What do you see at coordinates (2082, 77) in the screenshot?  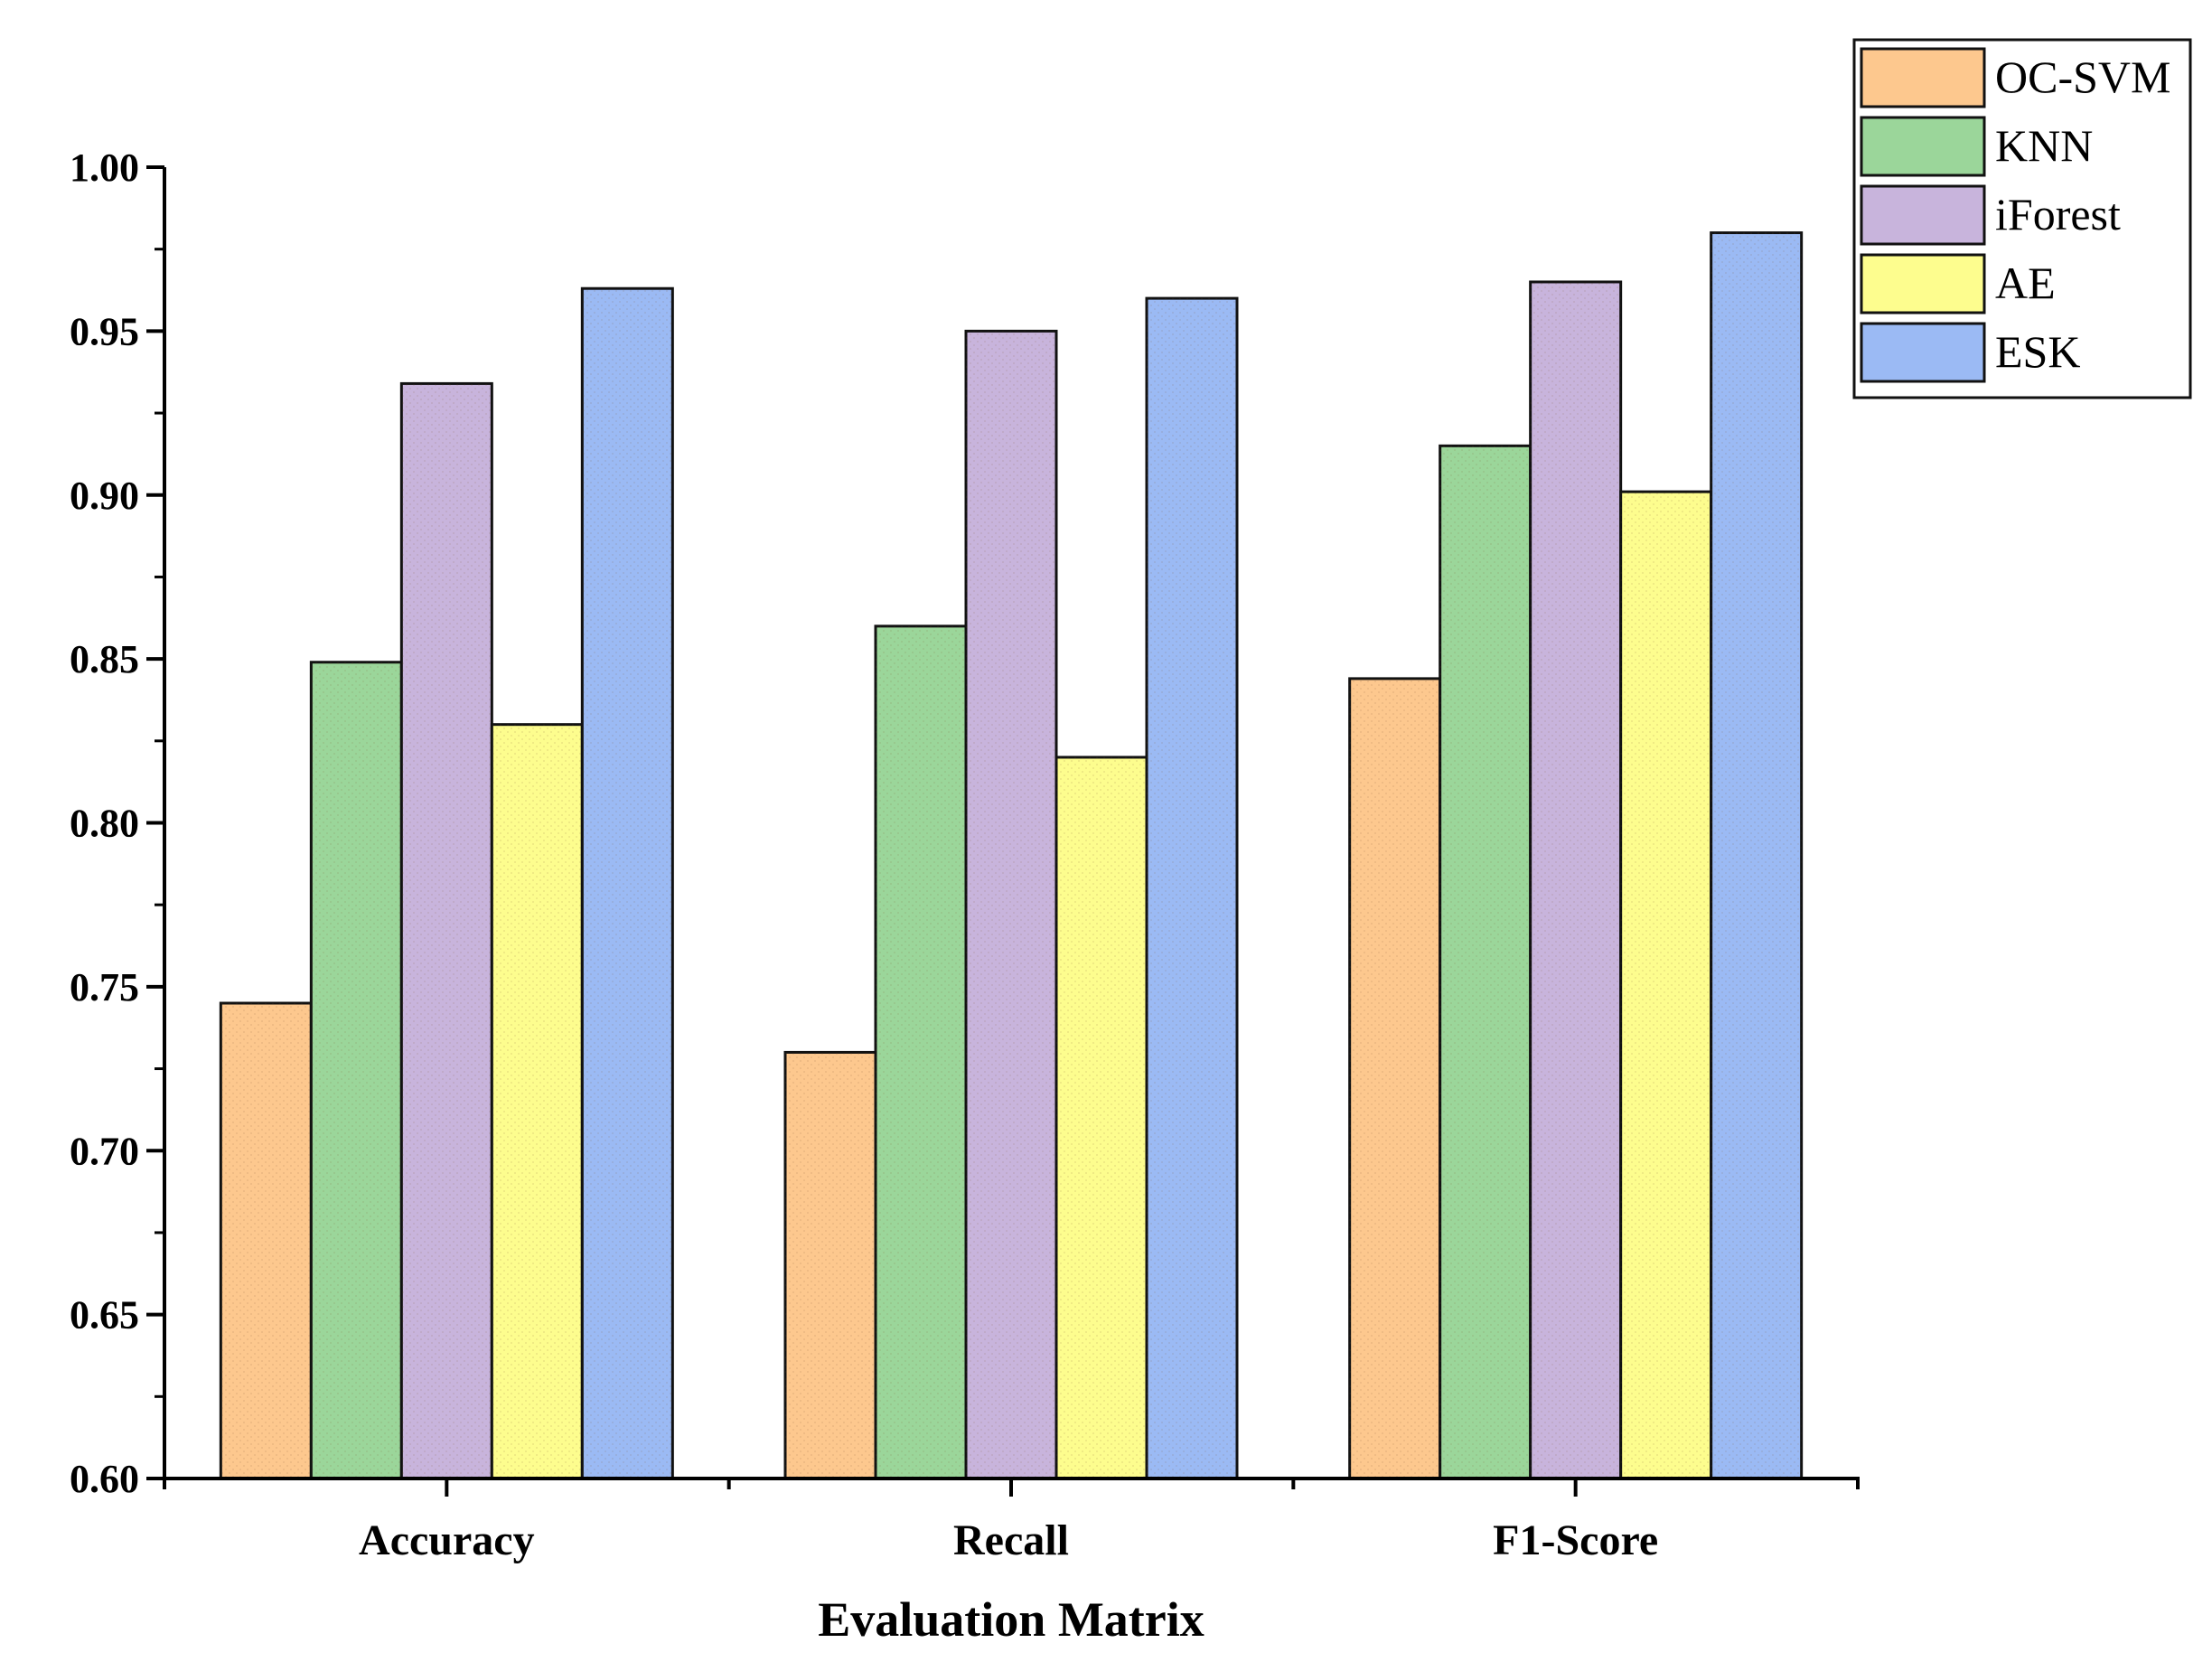 I see `legend-label-oc-svm: OC-SVM` at bounding box center [2082, 77].